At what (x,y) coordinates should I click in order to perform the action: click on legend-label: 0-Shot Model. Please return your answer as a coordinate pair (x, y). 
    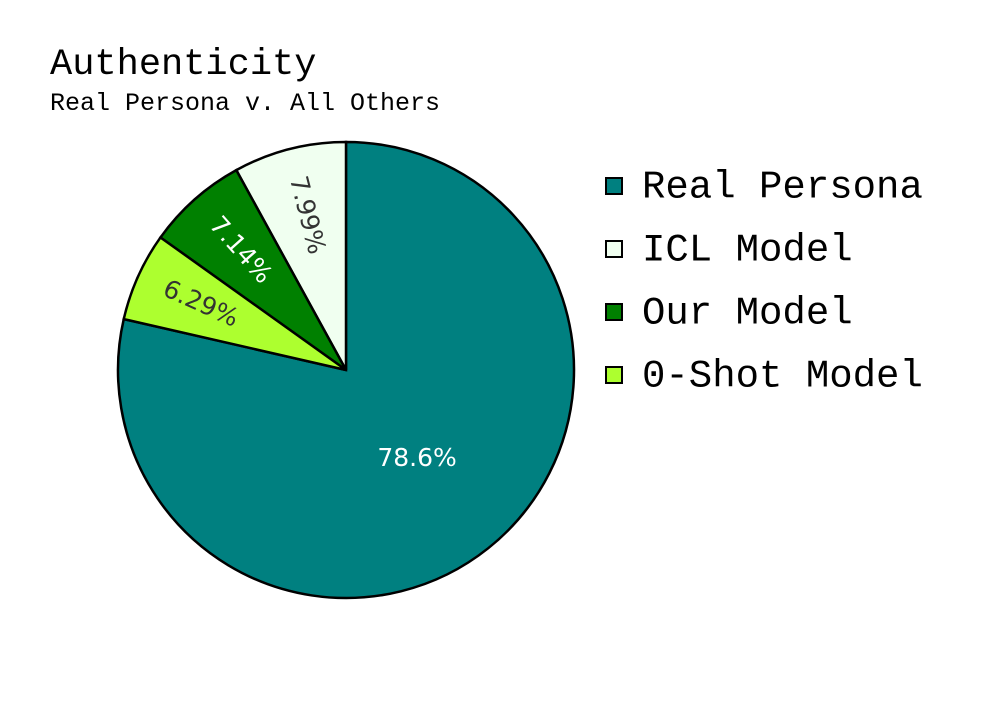
    Looking at the image, I should click on (782, 376).